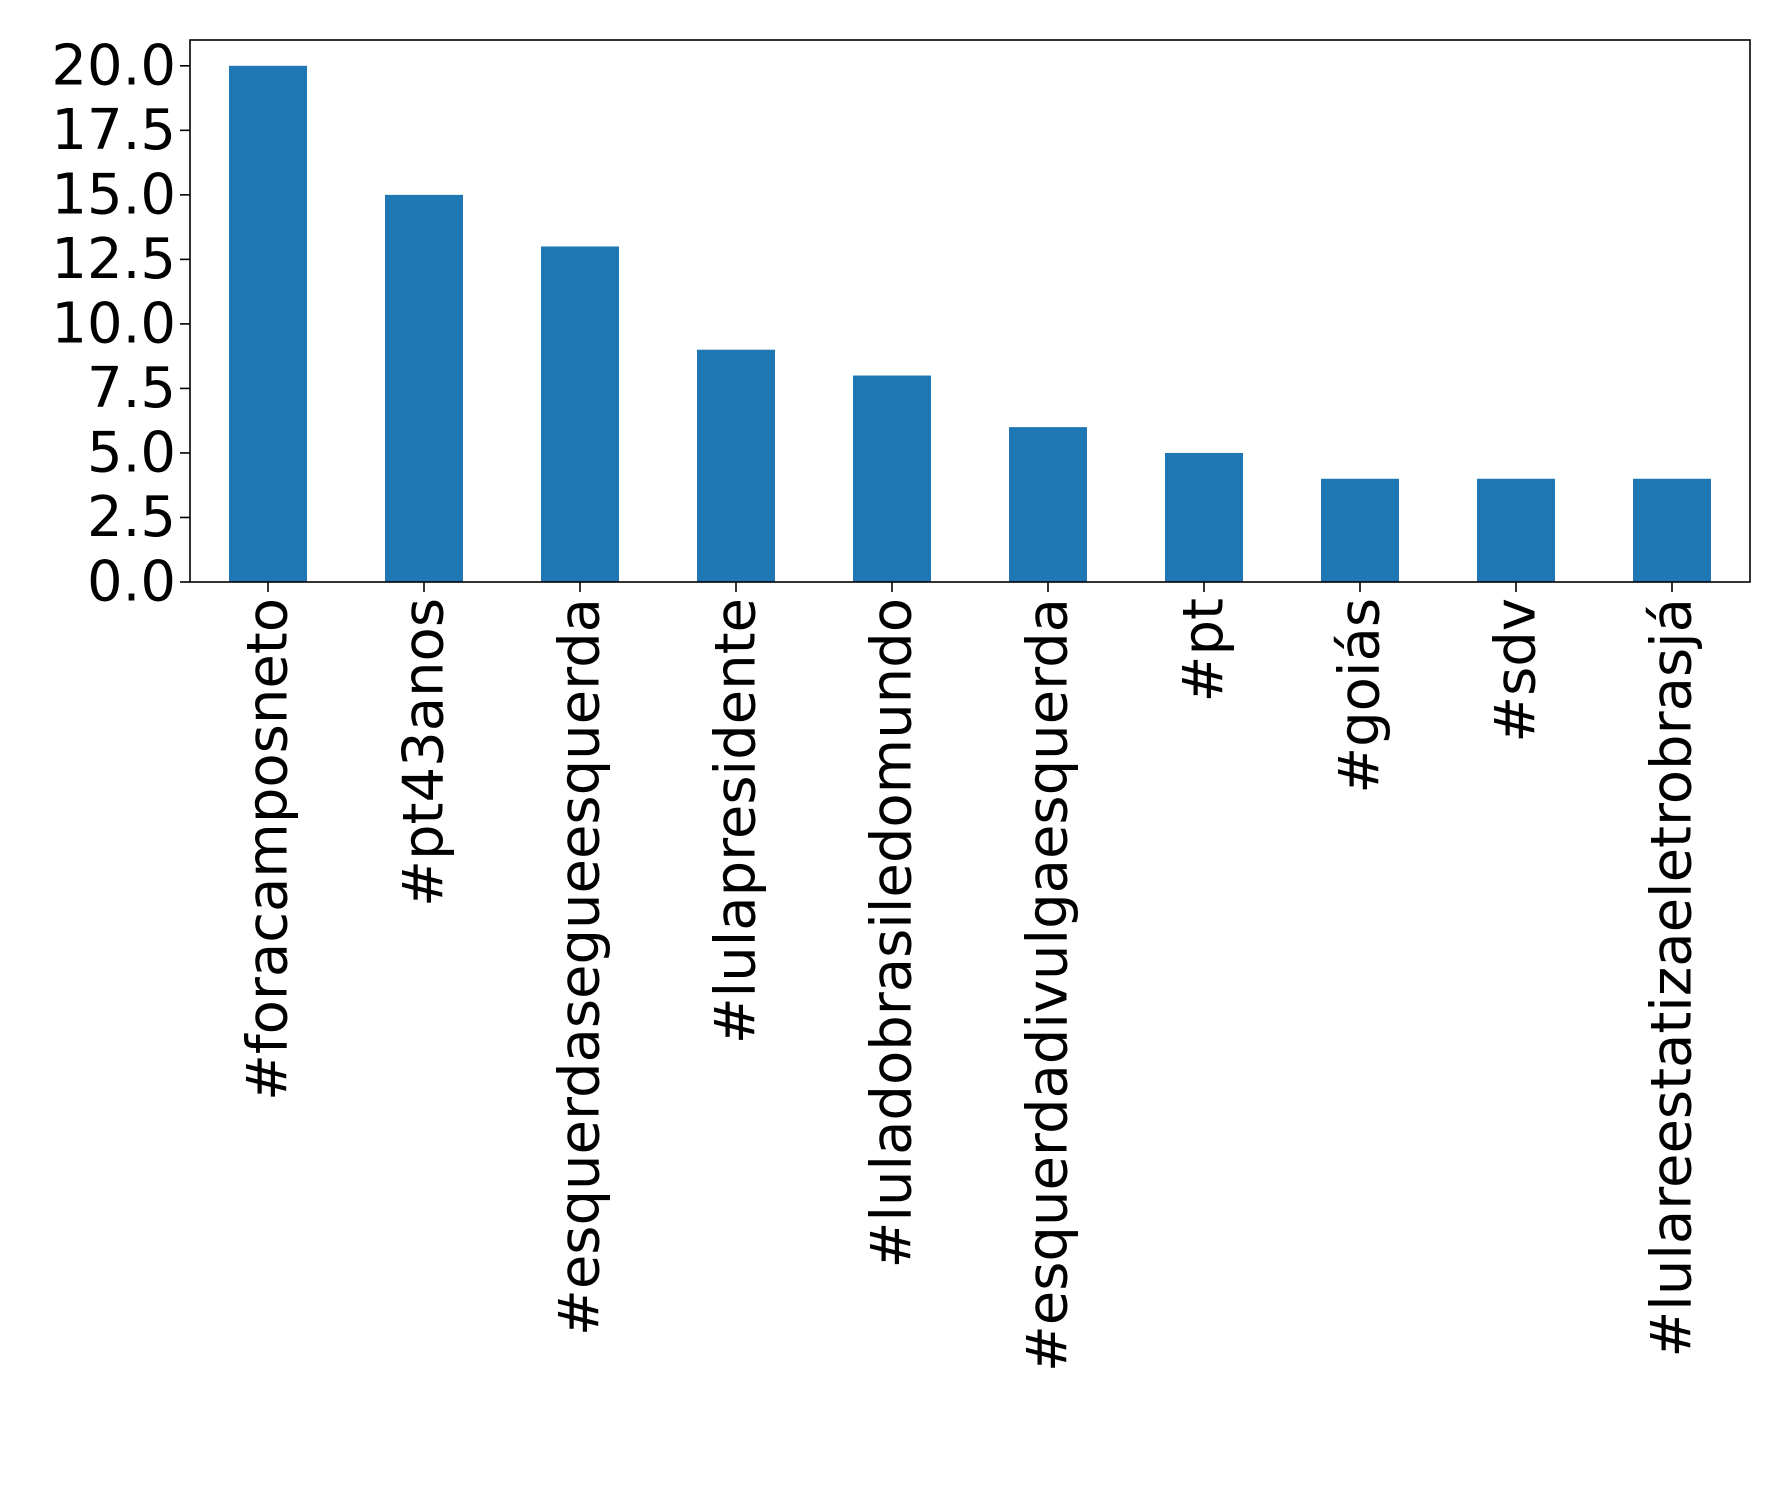 The height and width of the screenshot is (1492, 1778). I want to click on x-tick-label-8: #sdv, so click(1516, 670).